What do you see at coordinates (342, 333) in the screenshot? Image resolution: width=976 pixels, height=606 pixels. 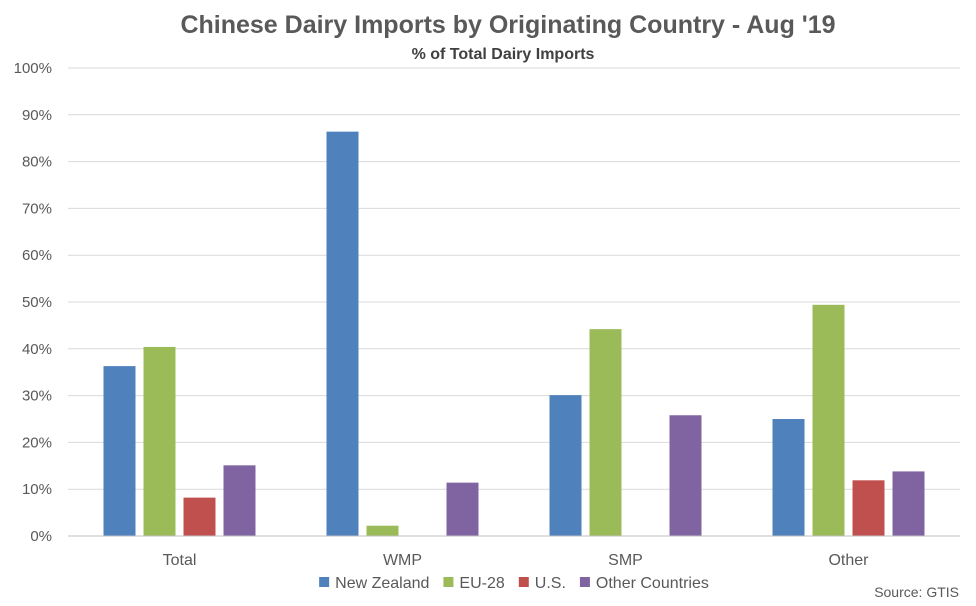 I see `bar-new-zealand-wmp` at bounding box center [342, 333].